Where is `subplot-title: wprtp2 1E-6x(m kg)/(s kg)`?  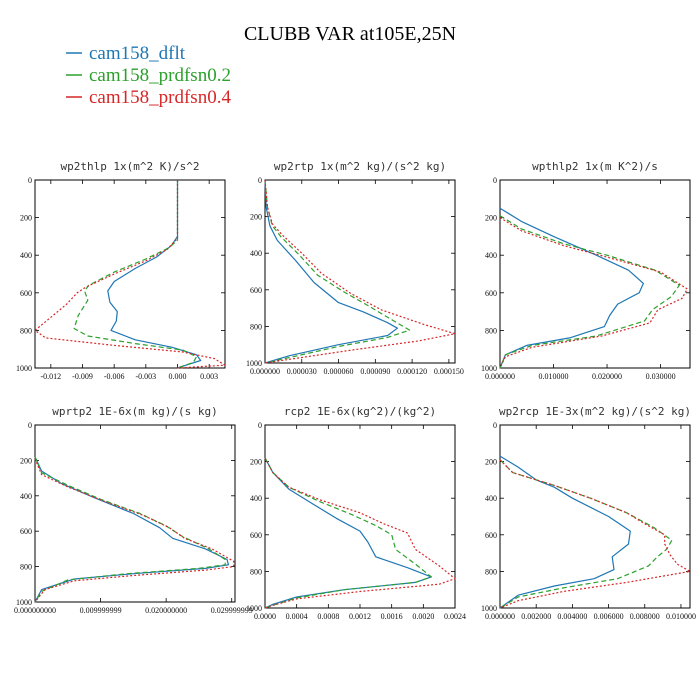
subplot-title: wprtp2 1E-6x(m kg)/(s kg) is located at coordinates (135, 411).